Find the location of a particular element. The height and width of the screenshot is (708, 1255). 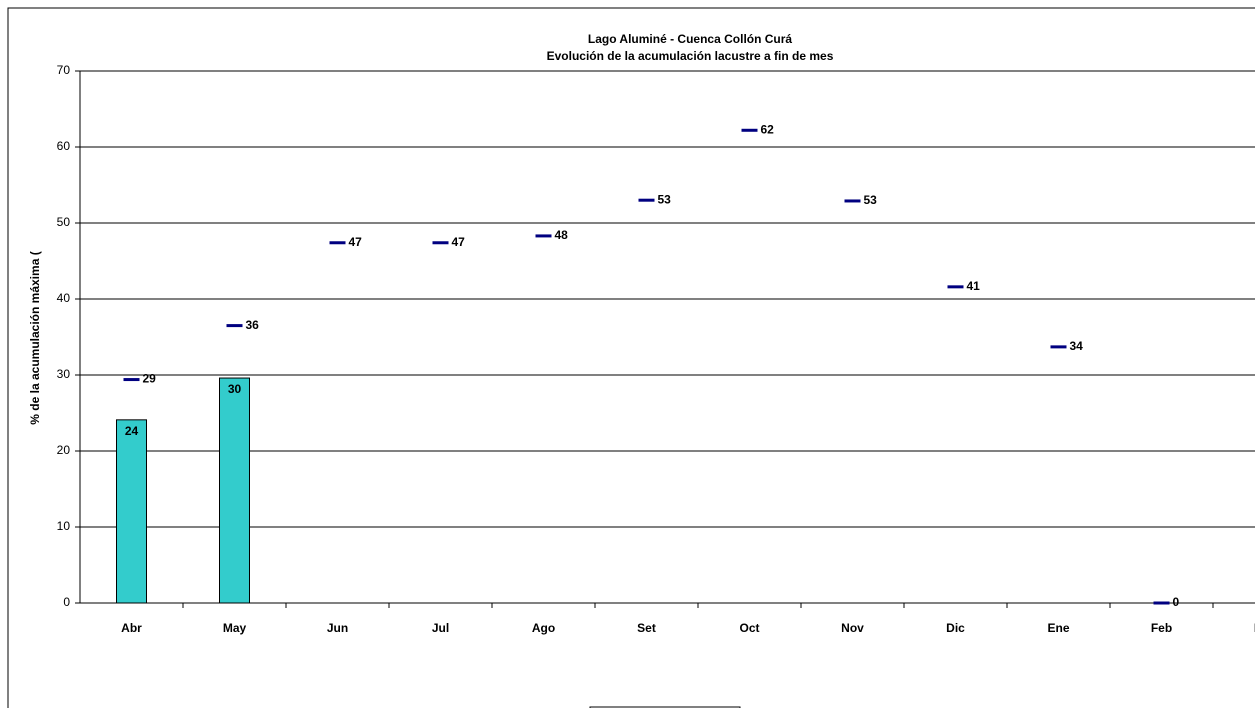

marker-label: 48 is located at coordinates (562, 235).